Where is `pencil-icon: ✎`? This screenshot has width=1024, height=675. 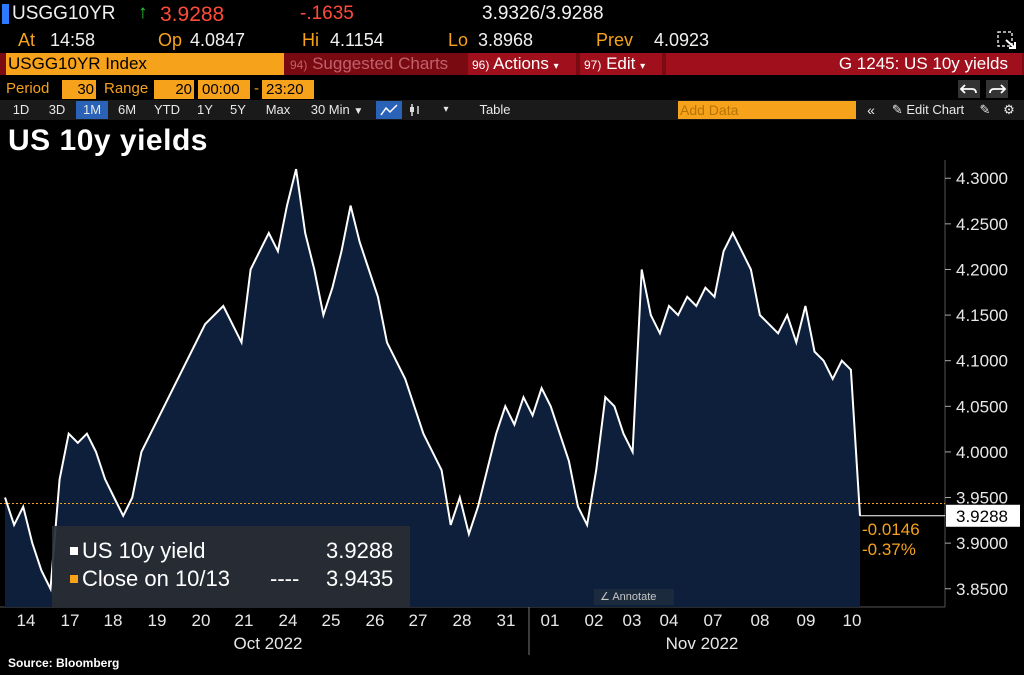
pencil-icon: ✎ is located at coordinates (897, 109).